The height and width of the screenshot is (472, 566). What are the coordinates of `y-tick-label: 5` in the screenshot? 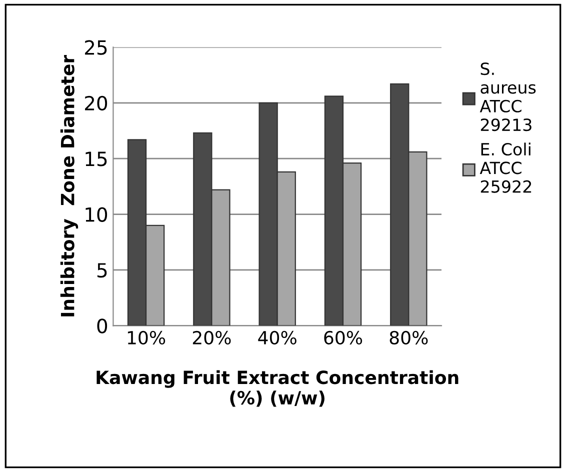 It's located at (102, 270).